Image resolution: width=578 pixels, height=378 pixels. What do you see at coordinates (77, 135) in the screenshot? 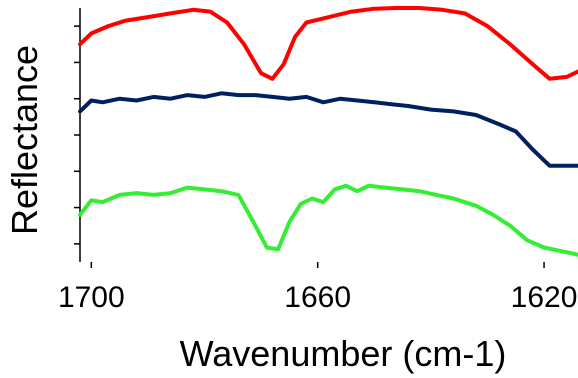
I see `y-axis-ticks` at bounding box center [77, 135].